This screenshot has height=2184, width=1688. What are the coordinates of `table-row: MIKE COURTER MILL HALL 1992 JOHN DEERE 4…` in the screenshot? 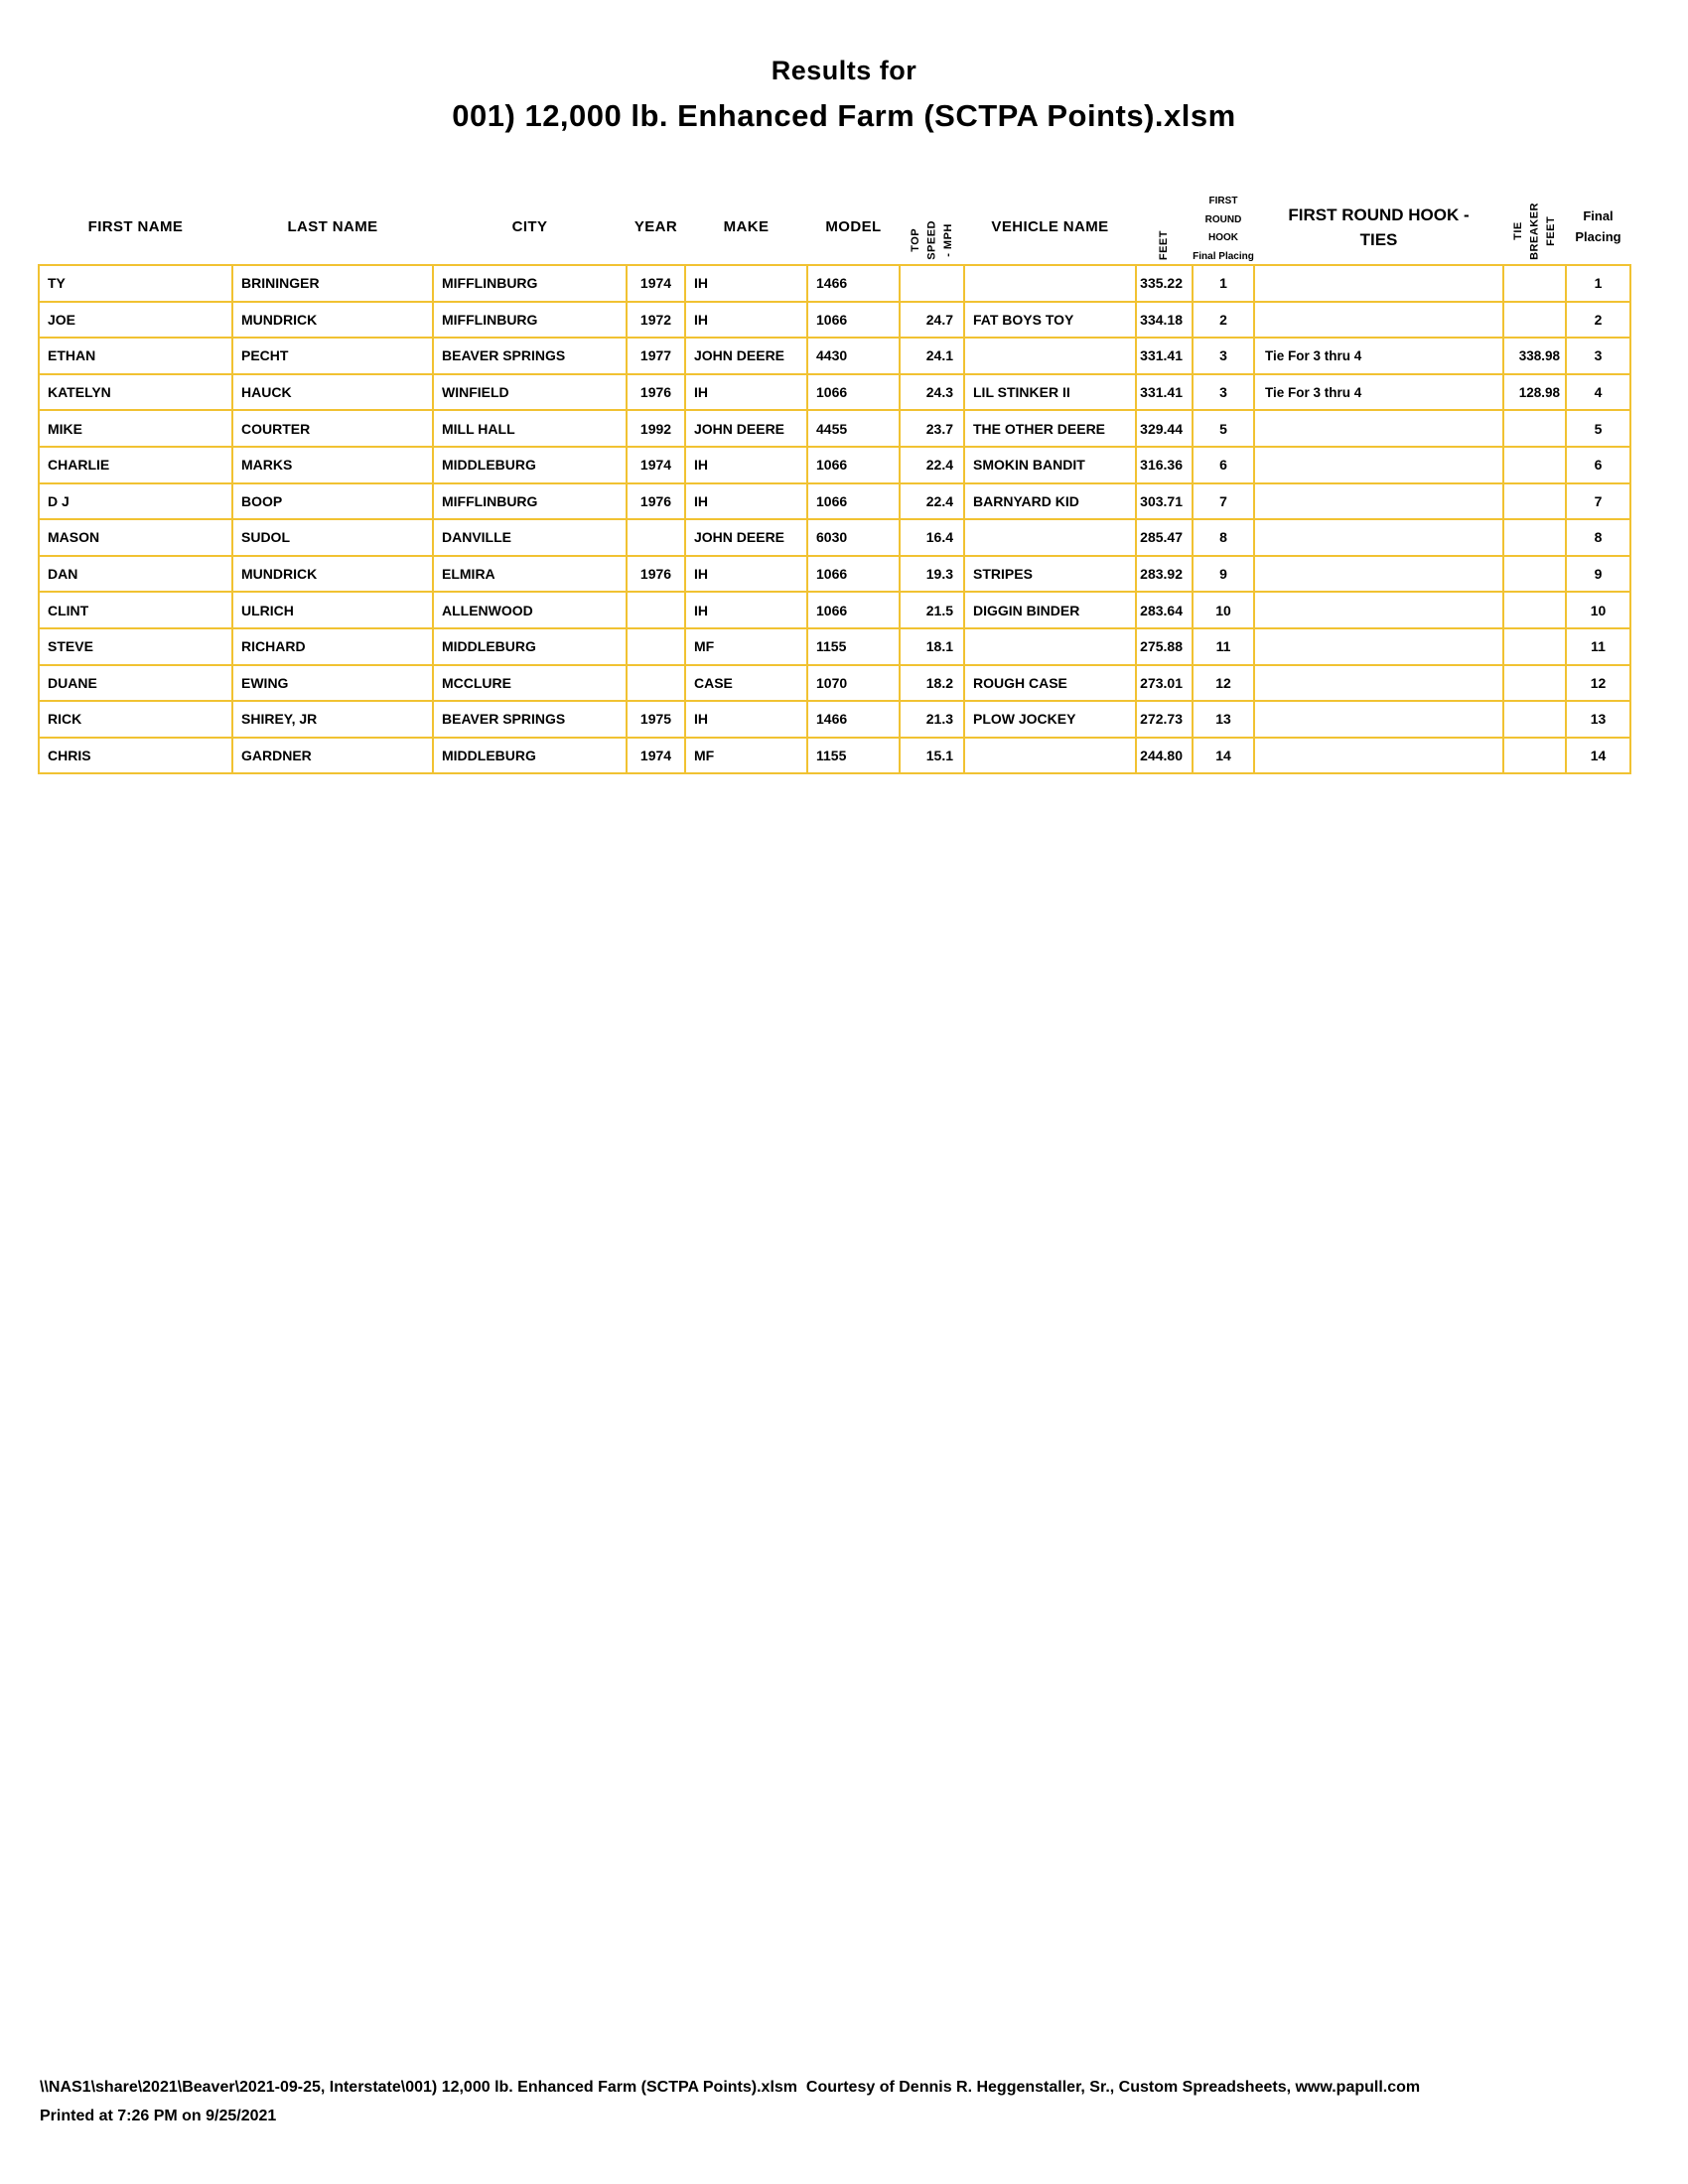 It's located at (834, 428).